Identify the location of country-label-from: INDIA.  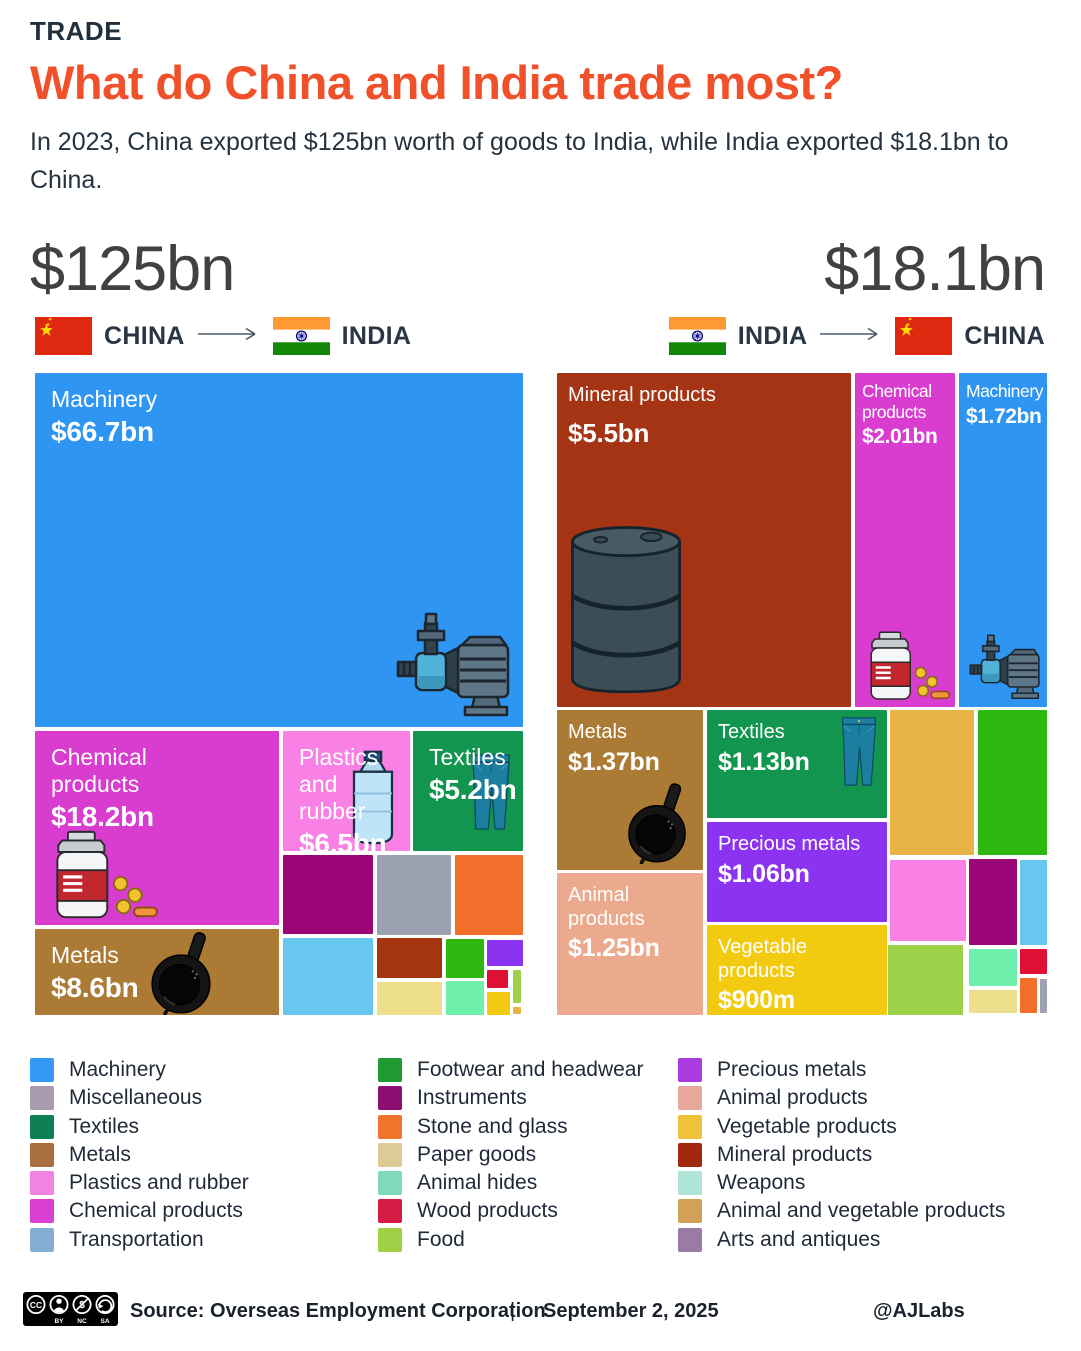
(772, 335).